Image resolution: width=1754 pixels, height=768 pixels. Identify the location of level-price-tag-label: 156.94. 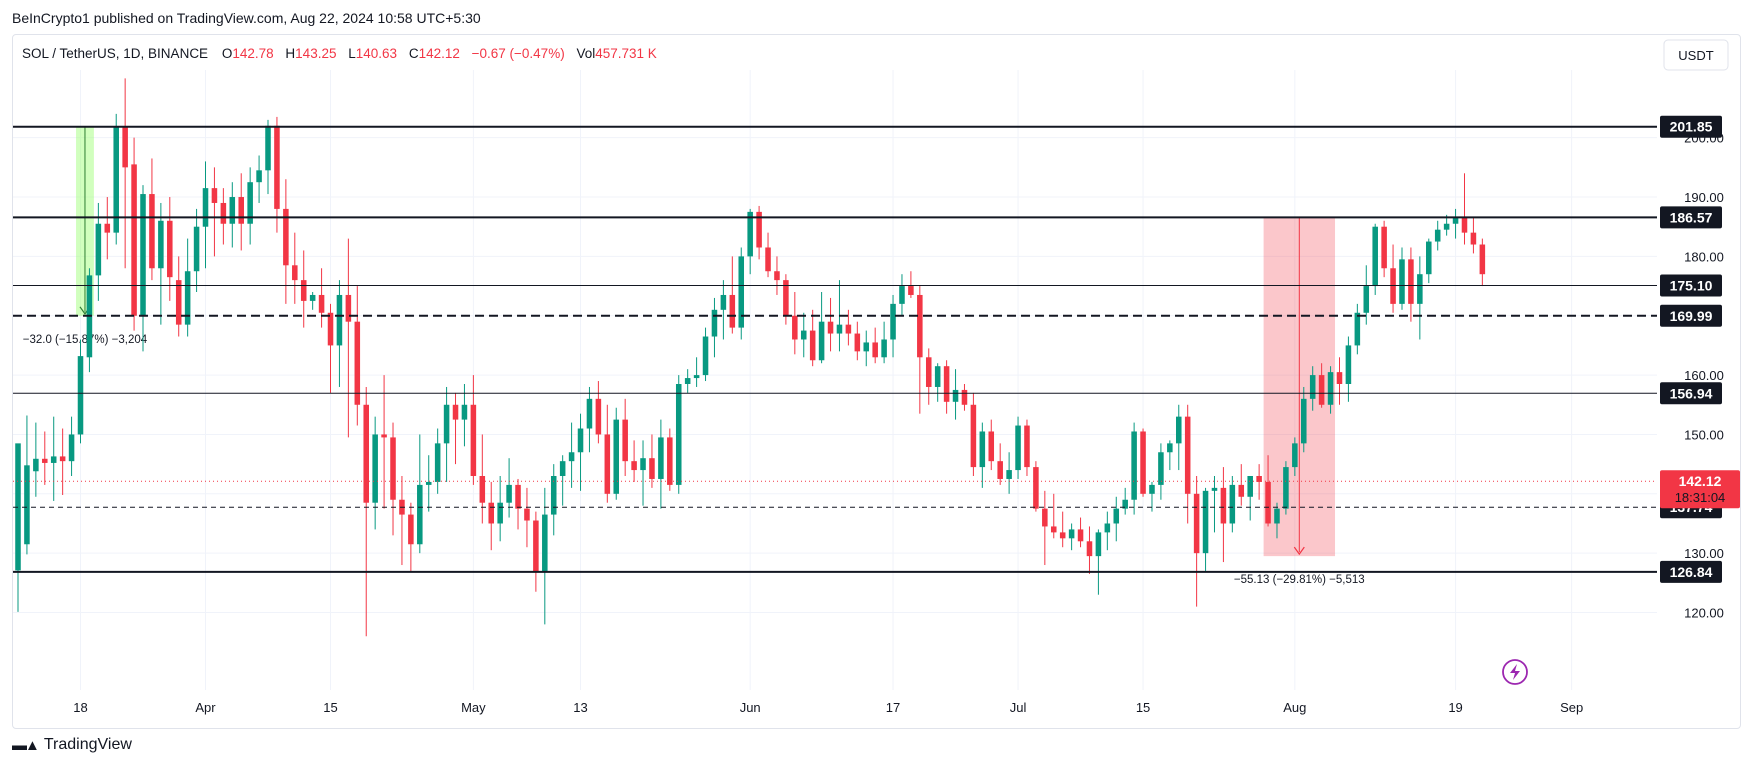
(1691, 393).